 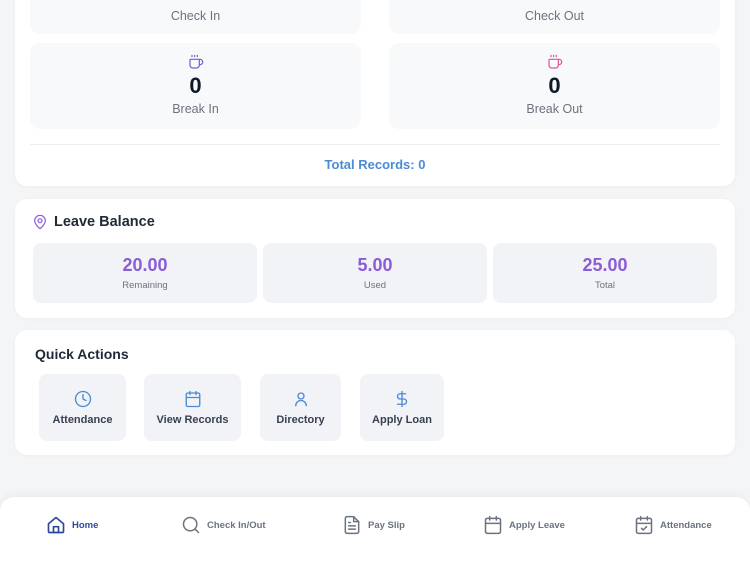 What do you see at coordinates (386, 525) in the screenshot?
I see `nav-label: Pay Slip` at bounding box center [386, 525].